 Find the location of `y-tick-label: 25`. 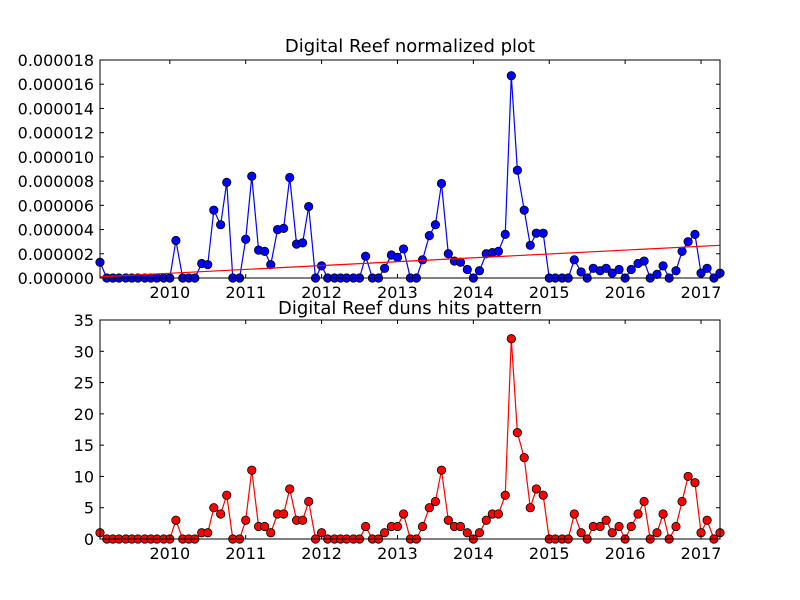

y-tick-label: 25 is located at coordinates (84, 383).